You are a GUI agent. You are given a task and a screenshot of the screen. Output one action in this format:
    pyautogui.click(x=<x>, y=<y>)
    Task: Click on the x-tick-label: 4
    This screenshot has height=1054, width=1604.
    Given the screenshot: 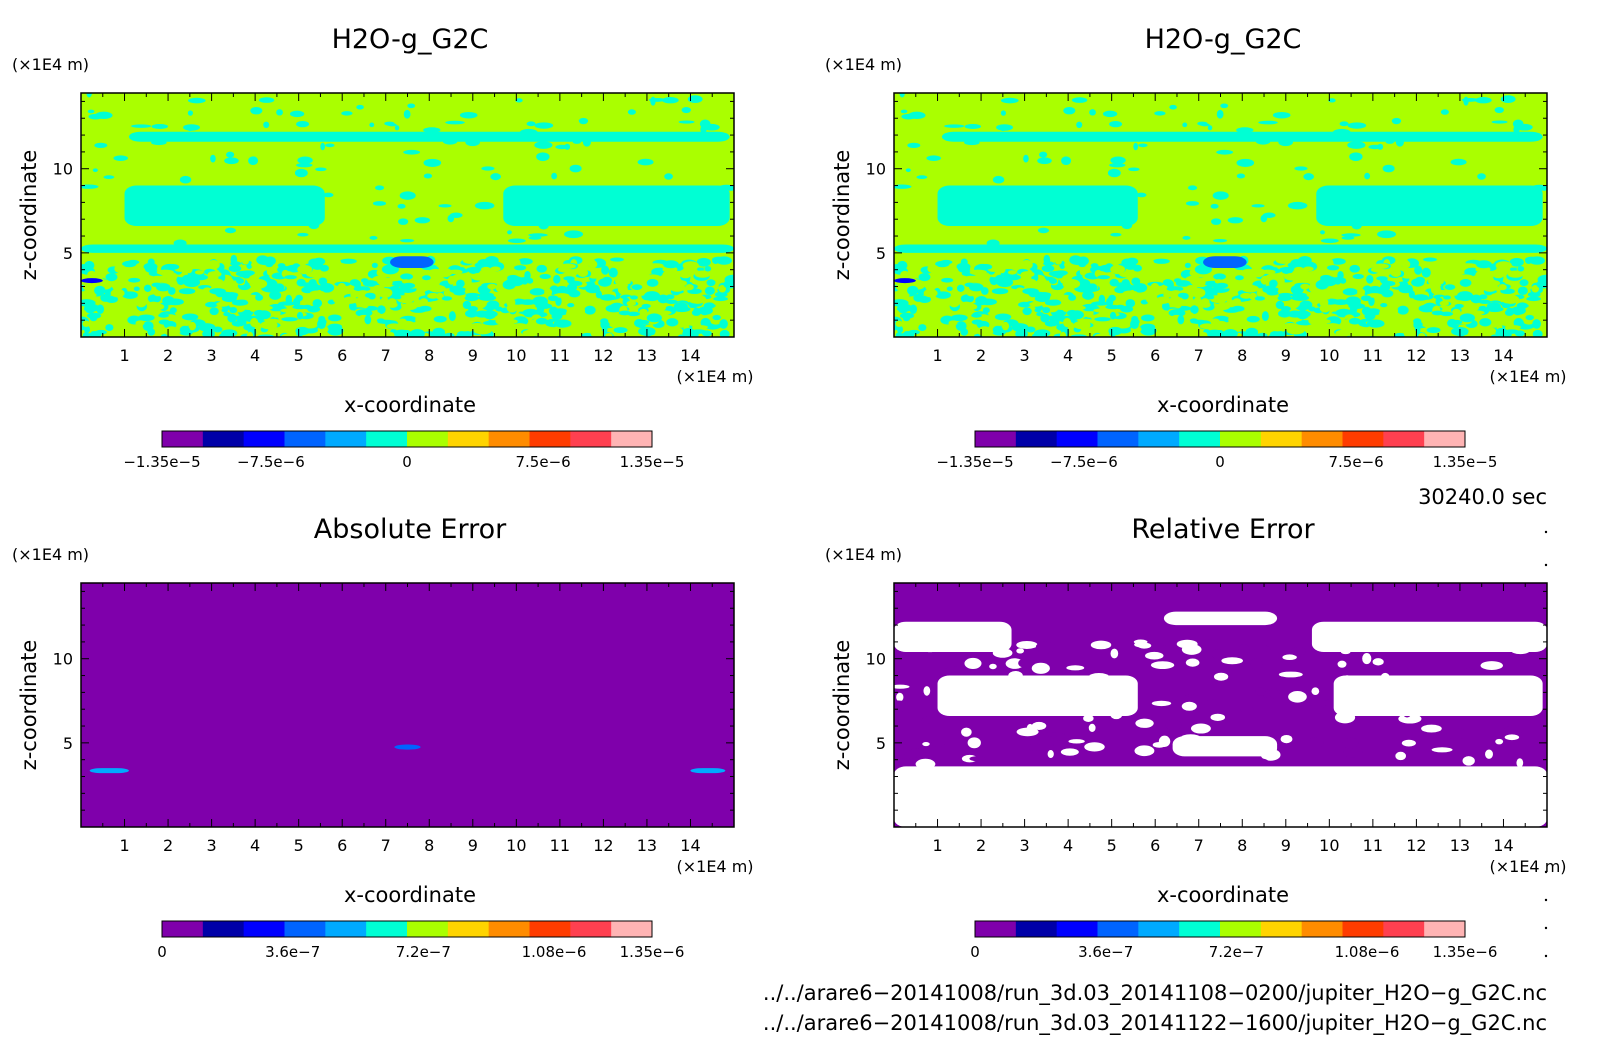 What is the action you would take?
    pyautogui.click(x=255, y=355)
    